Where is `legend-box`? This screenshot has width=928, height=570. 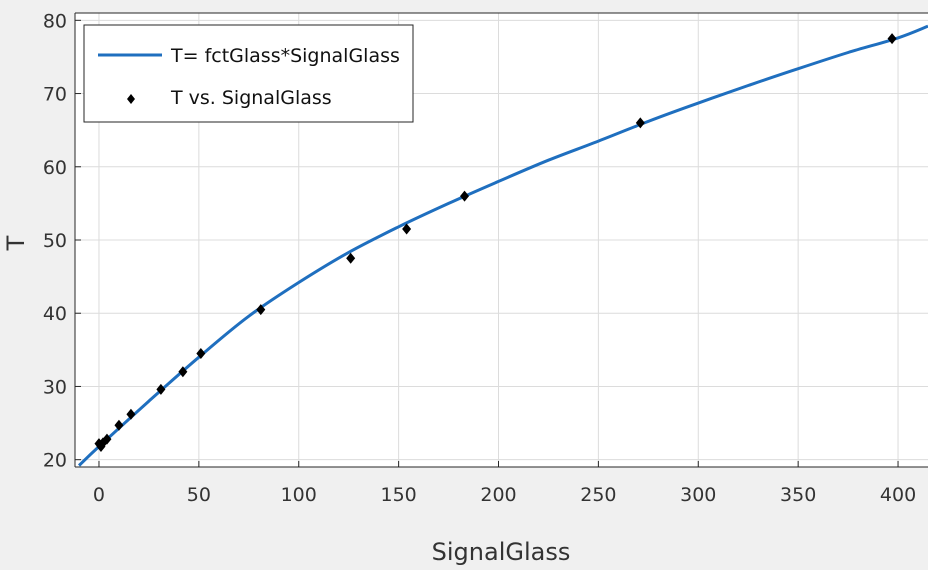
legend-box is located at coordinates (248, 73).